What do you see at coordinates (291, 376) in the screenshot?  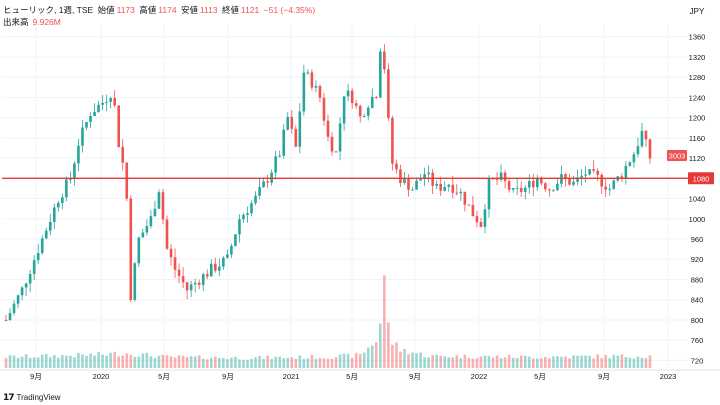 I see `x-tick-label: 2021` at bounding box center [291, 376].